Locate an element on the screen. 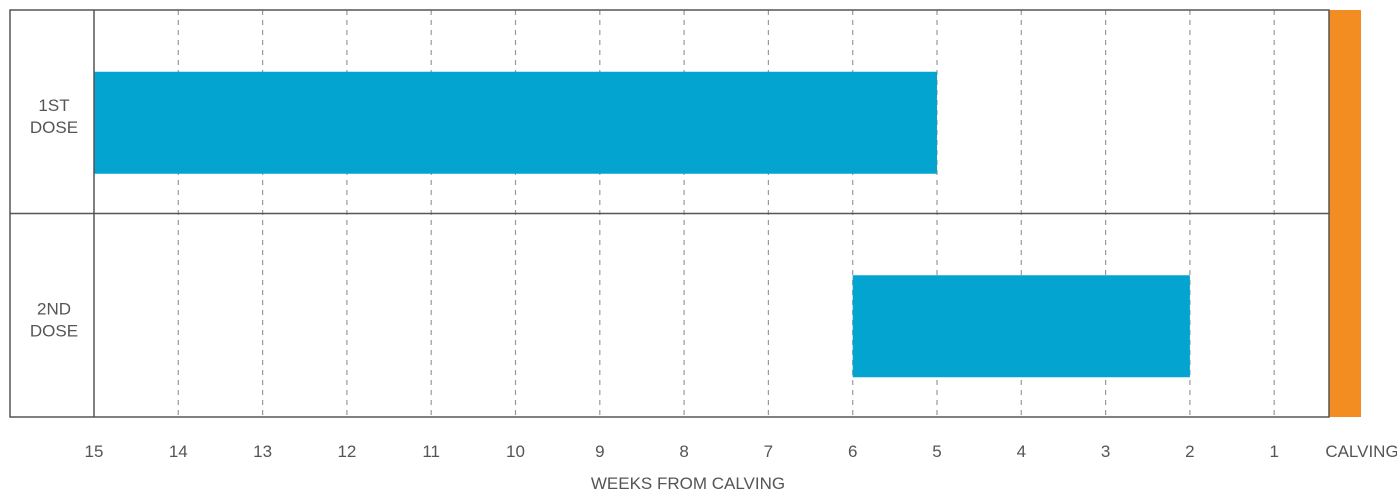  x-tick-2: 2 is located at coordinates (1189, 451).